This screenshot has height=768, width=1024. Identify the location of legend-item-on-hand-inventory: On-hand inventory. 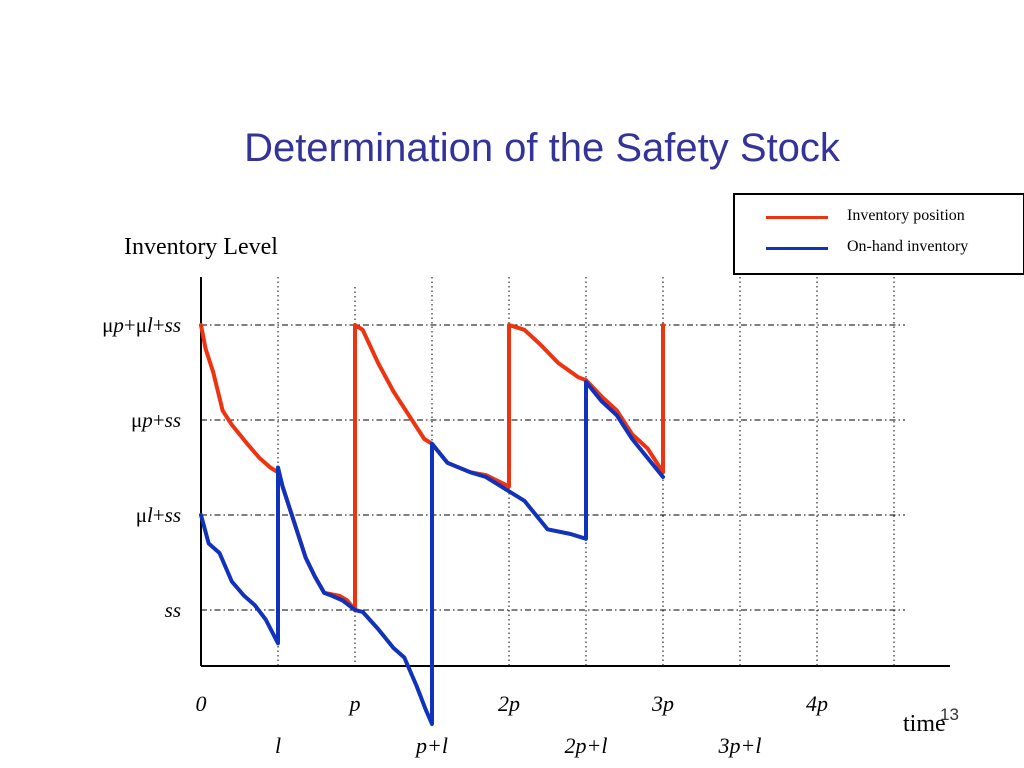
(879, 248).